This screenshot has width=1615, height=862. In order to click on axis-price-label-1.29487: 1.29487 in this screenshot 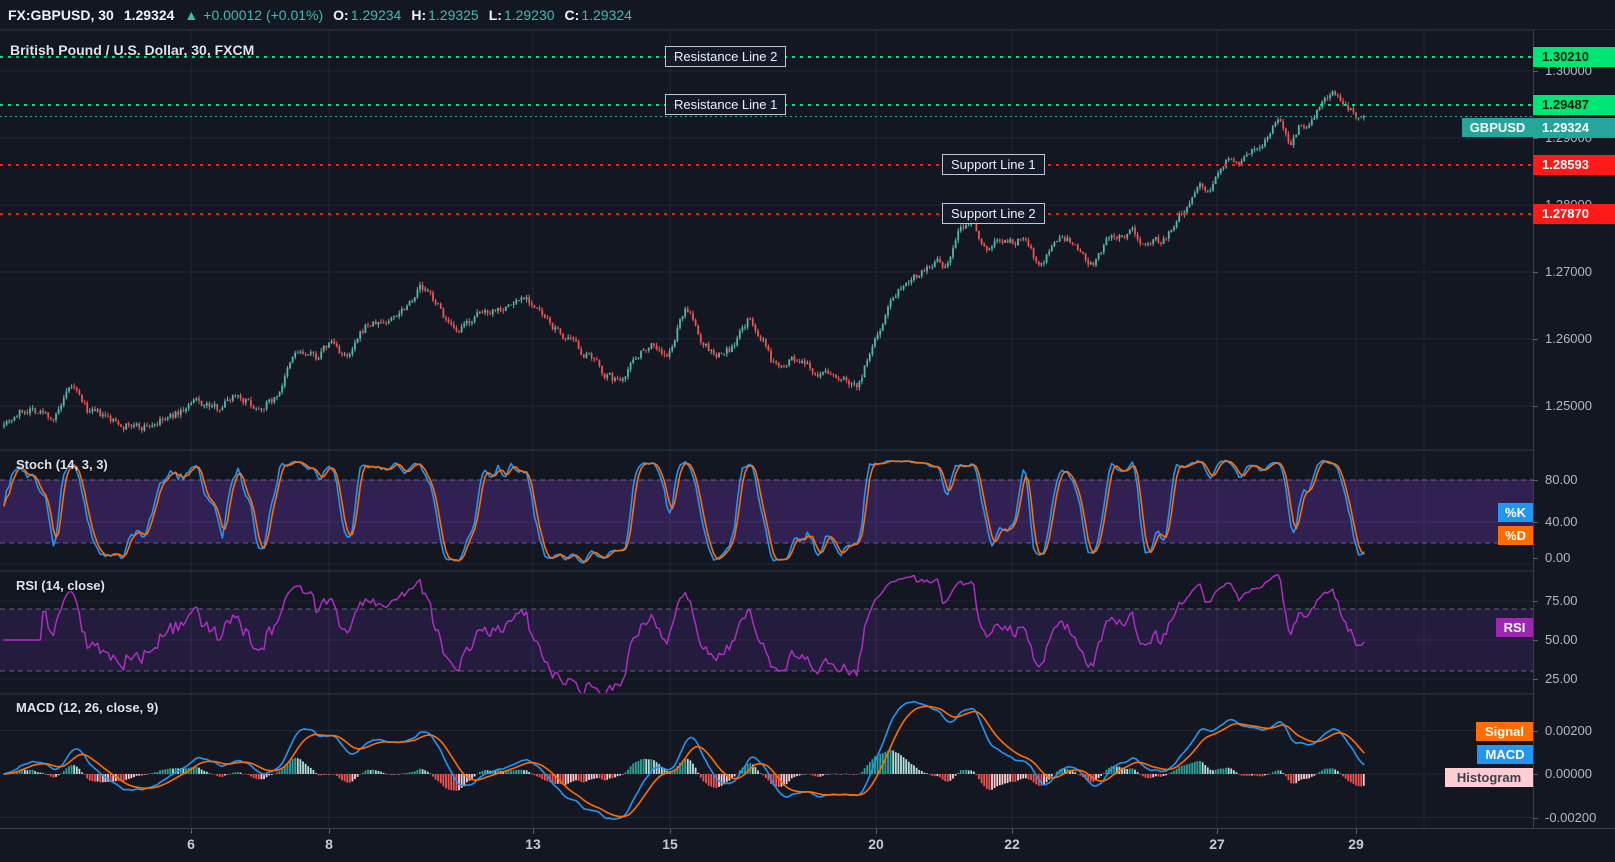, I will do `click(1574, 105)`.